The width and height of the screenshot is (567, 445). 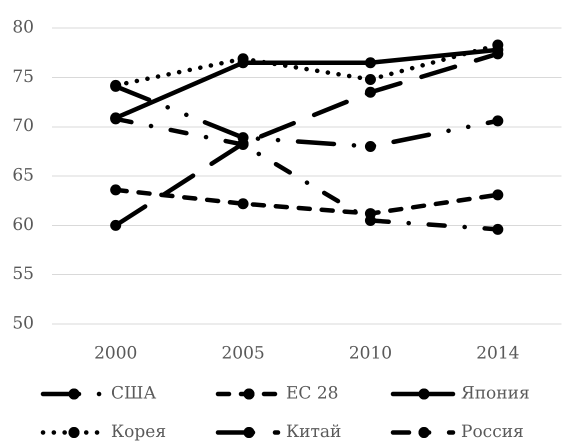 What do you see at coordinates (498, 354) in the screenshot?
I see `x-tick-label: 2014` at bounding box center [498, 354].